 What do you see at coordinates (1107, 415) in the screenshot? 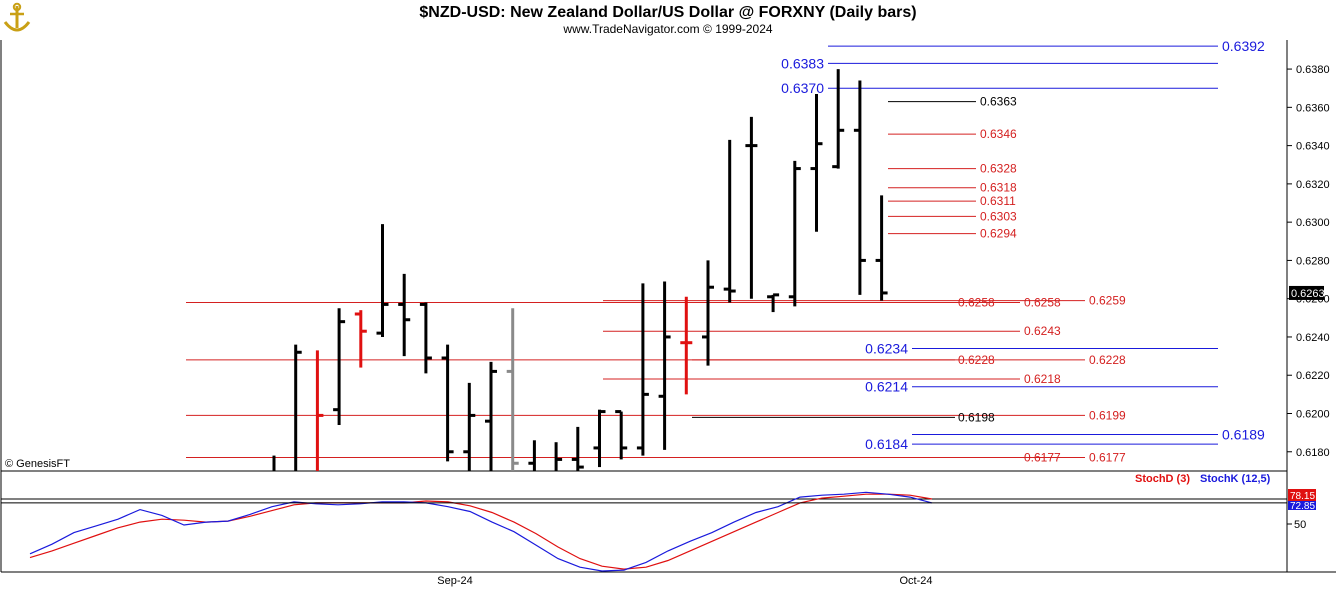
I see `level-label-0.6199: 0.6199` at bounding box center [1107, 415].